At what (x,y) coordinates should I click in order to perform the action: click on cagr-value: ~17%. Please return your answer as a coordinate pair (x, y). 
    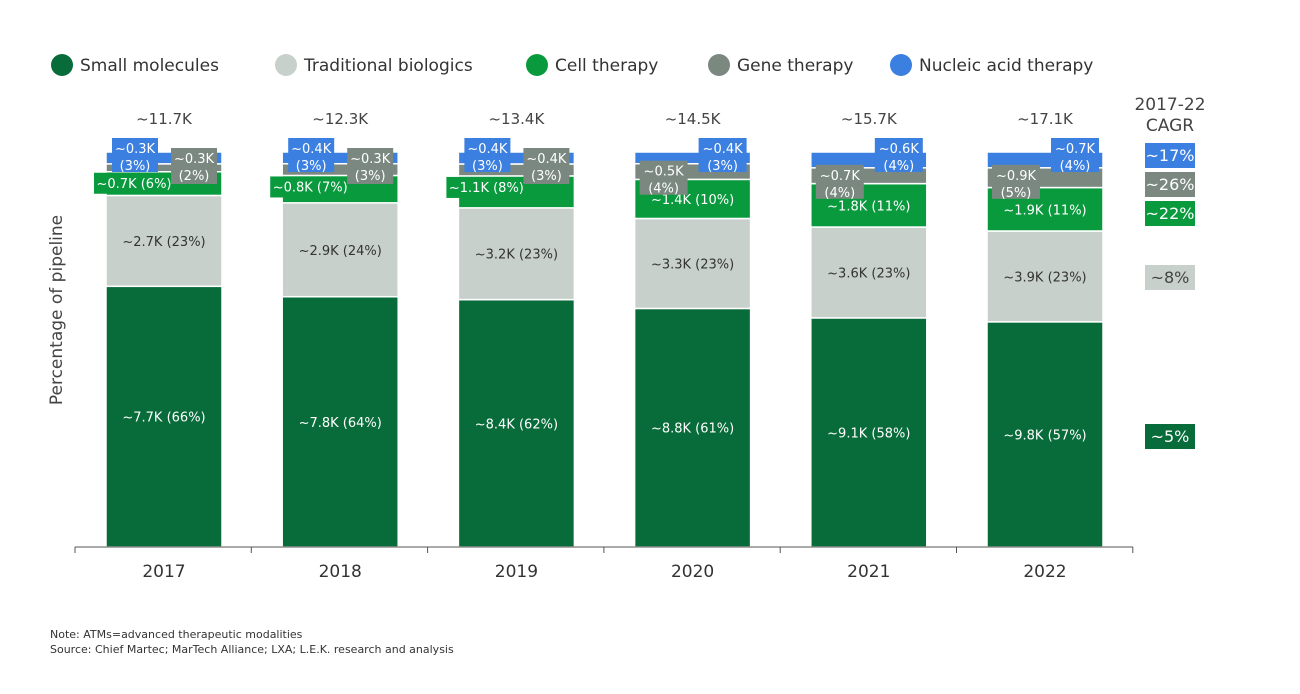
    Looking at the image, I should click on (1170, 155).